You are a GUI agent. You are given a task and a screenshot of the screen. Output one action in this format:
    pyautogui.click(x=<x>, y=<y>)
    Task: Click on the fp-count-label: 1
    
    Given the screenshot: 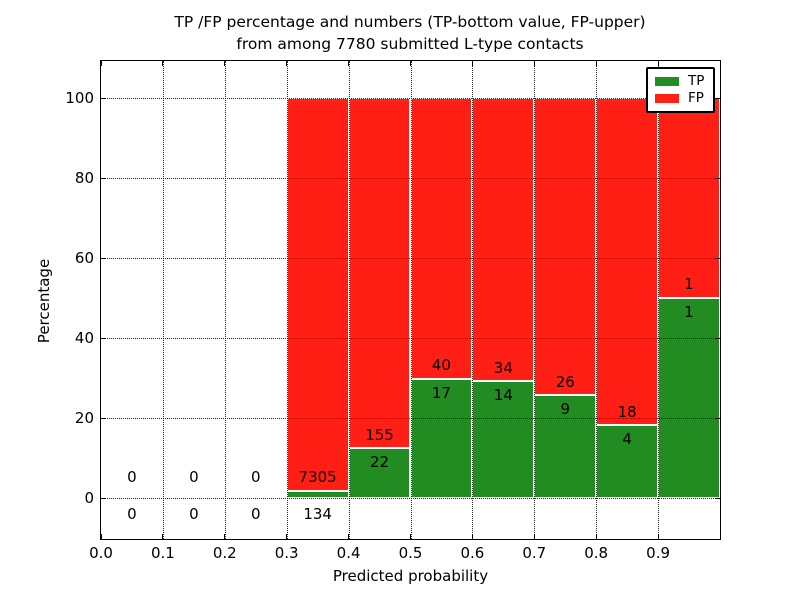 What is the action you would take?
    pyautogui.click(x=689, y=284)
    